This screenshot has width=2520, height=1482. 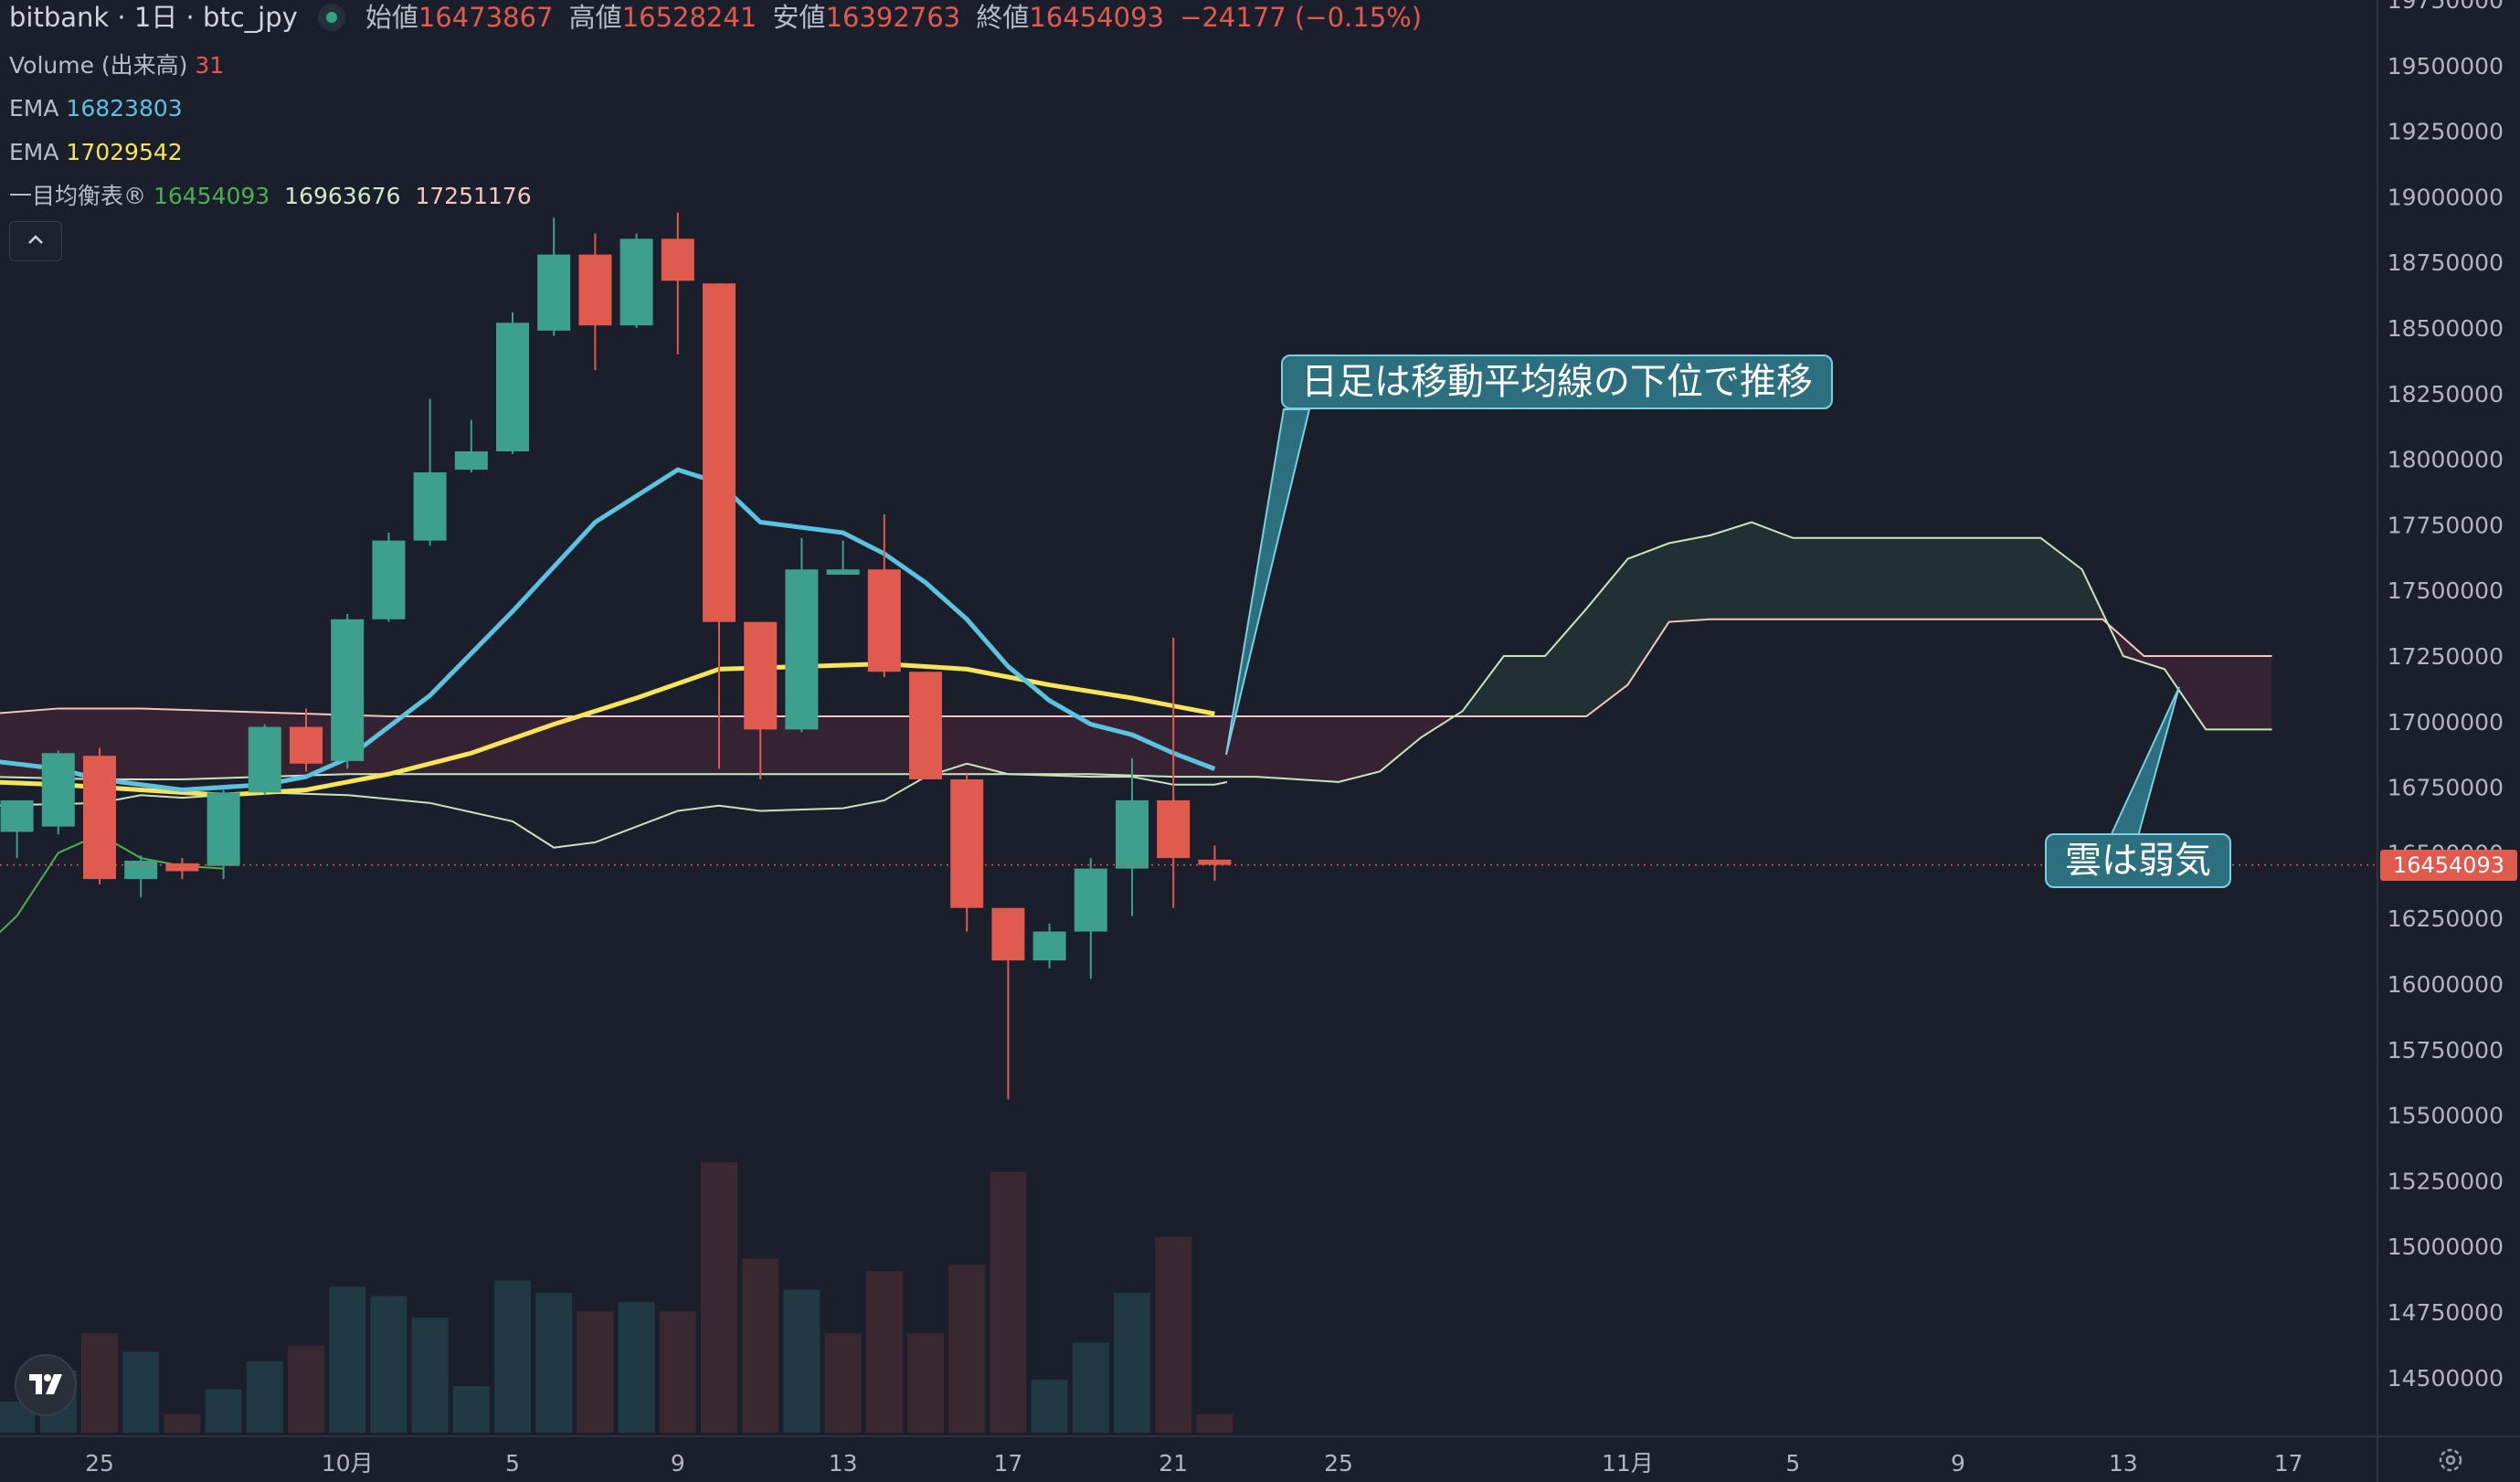 I want to click on x-tick-label: 10月, so click(x=348, y=1463).